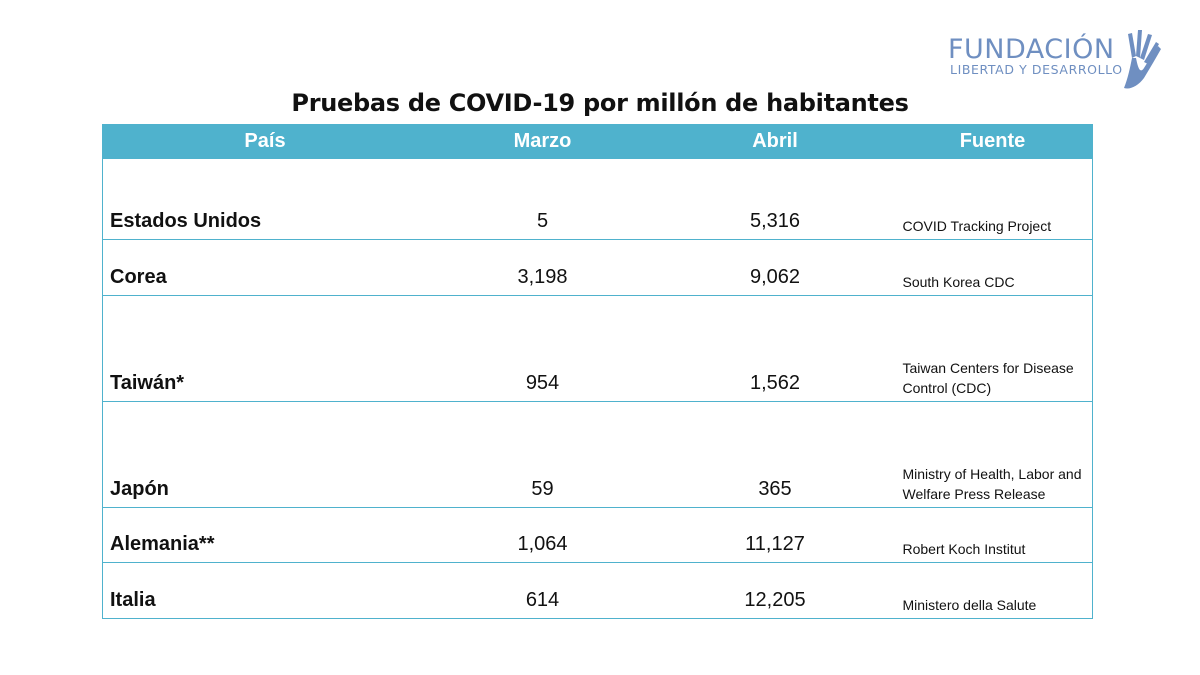 The width and height of the screenshot is (1200, 675). I want to click on cell-abril: 9,062, so click(775, 267).